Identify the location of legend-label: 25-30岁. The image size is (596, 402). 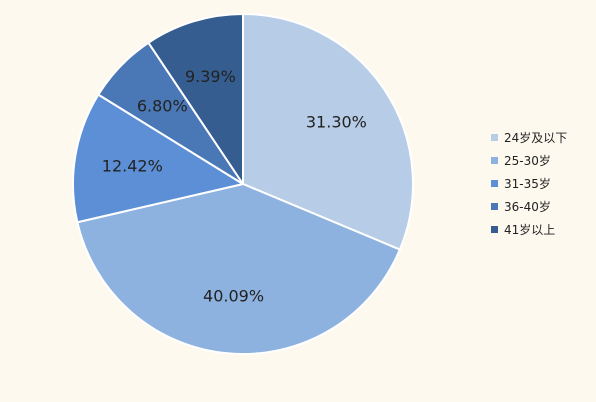
(527, 160).